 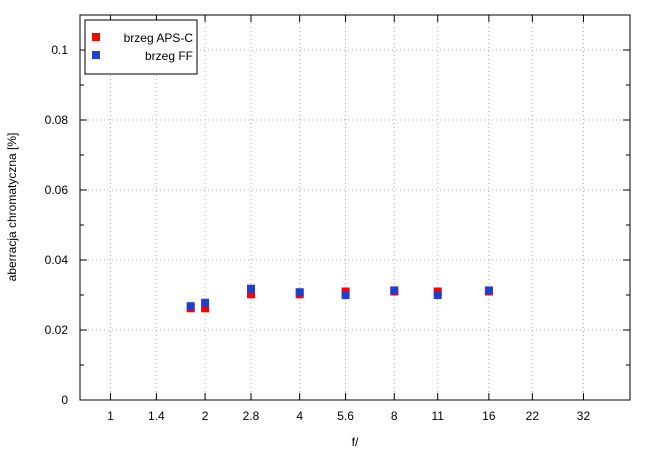 What do you see at coordinates (159, 38) in the screenshot?
I see `legend-label-aps-c: brzeg APS-C` at bounding box center [159, 38].